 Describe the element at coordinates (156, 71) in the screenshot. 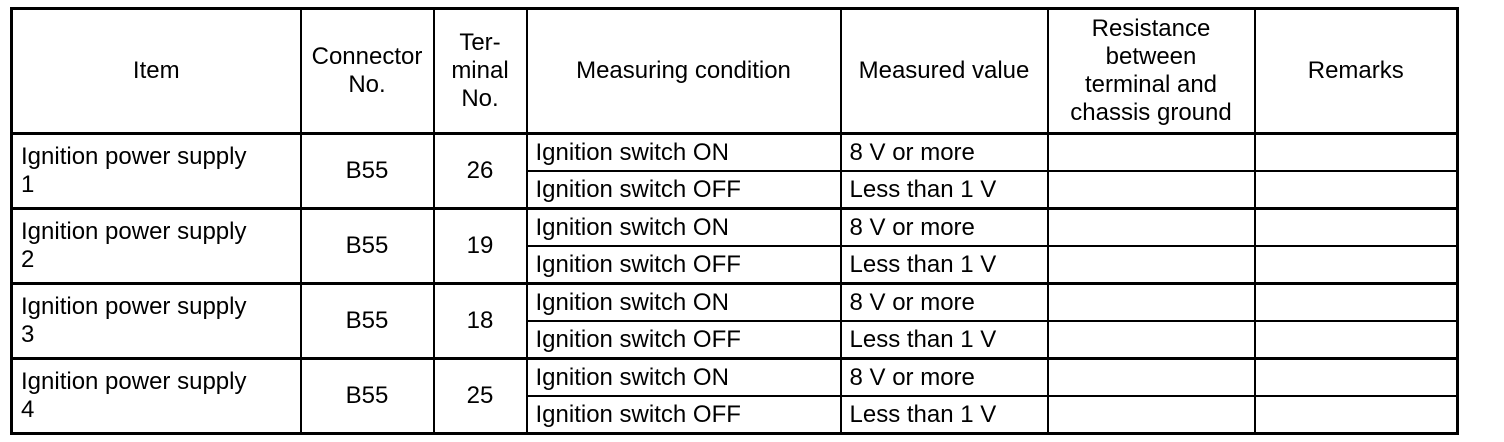

I see `header-item: Item` at that location.